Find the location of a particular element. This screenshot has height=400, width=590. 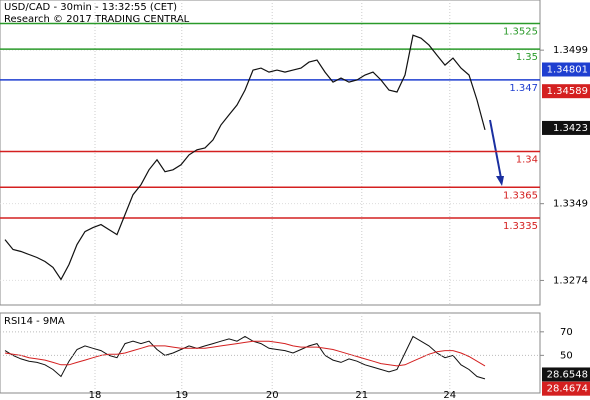

level-label: 1.3335 is located at coordinates (520, 226).